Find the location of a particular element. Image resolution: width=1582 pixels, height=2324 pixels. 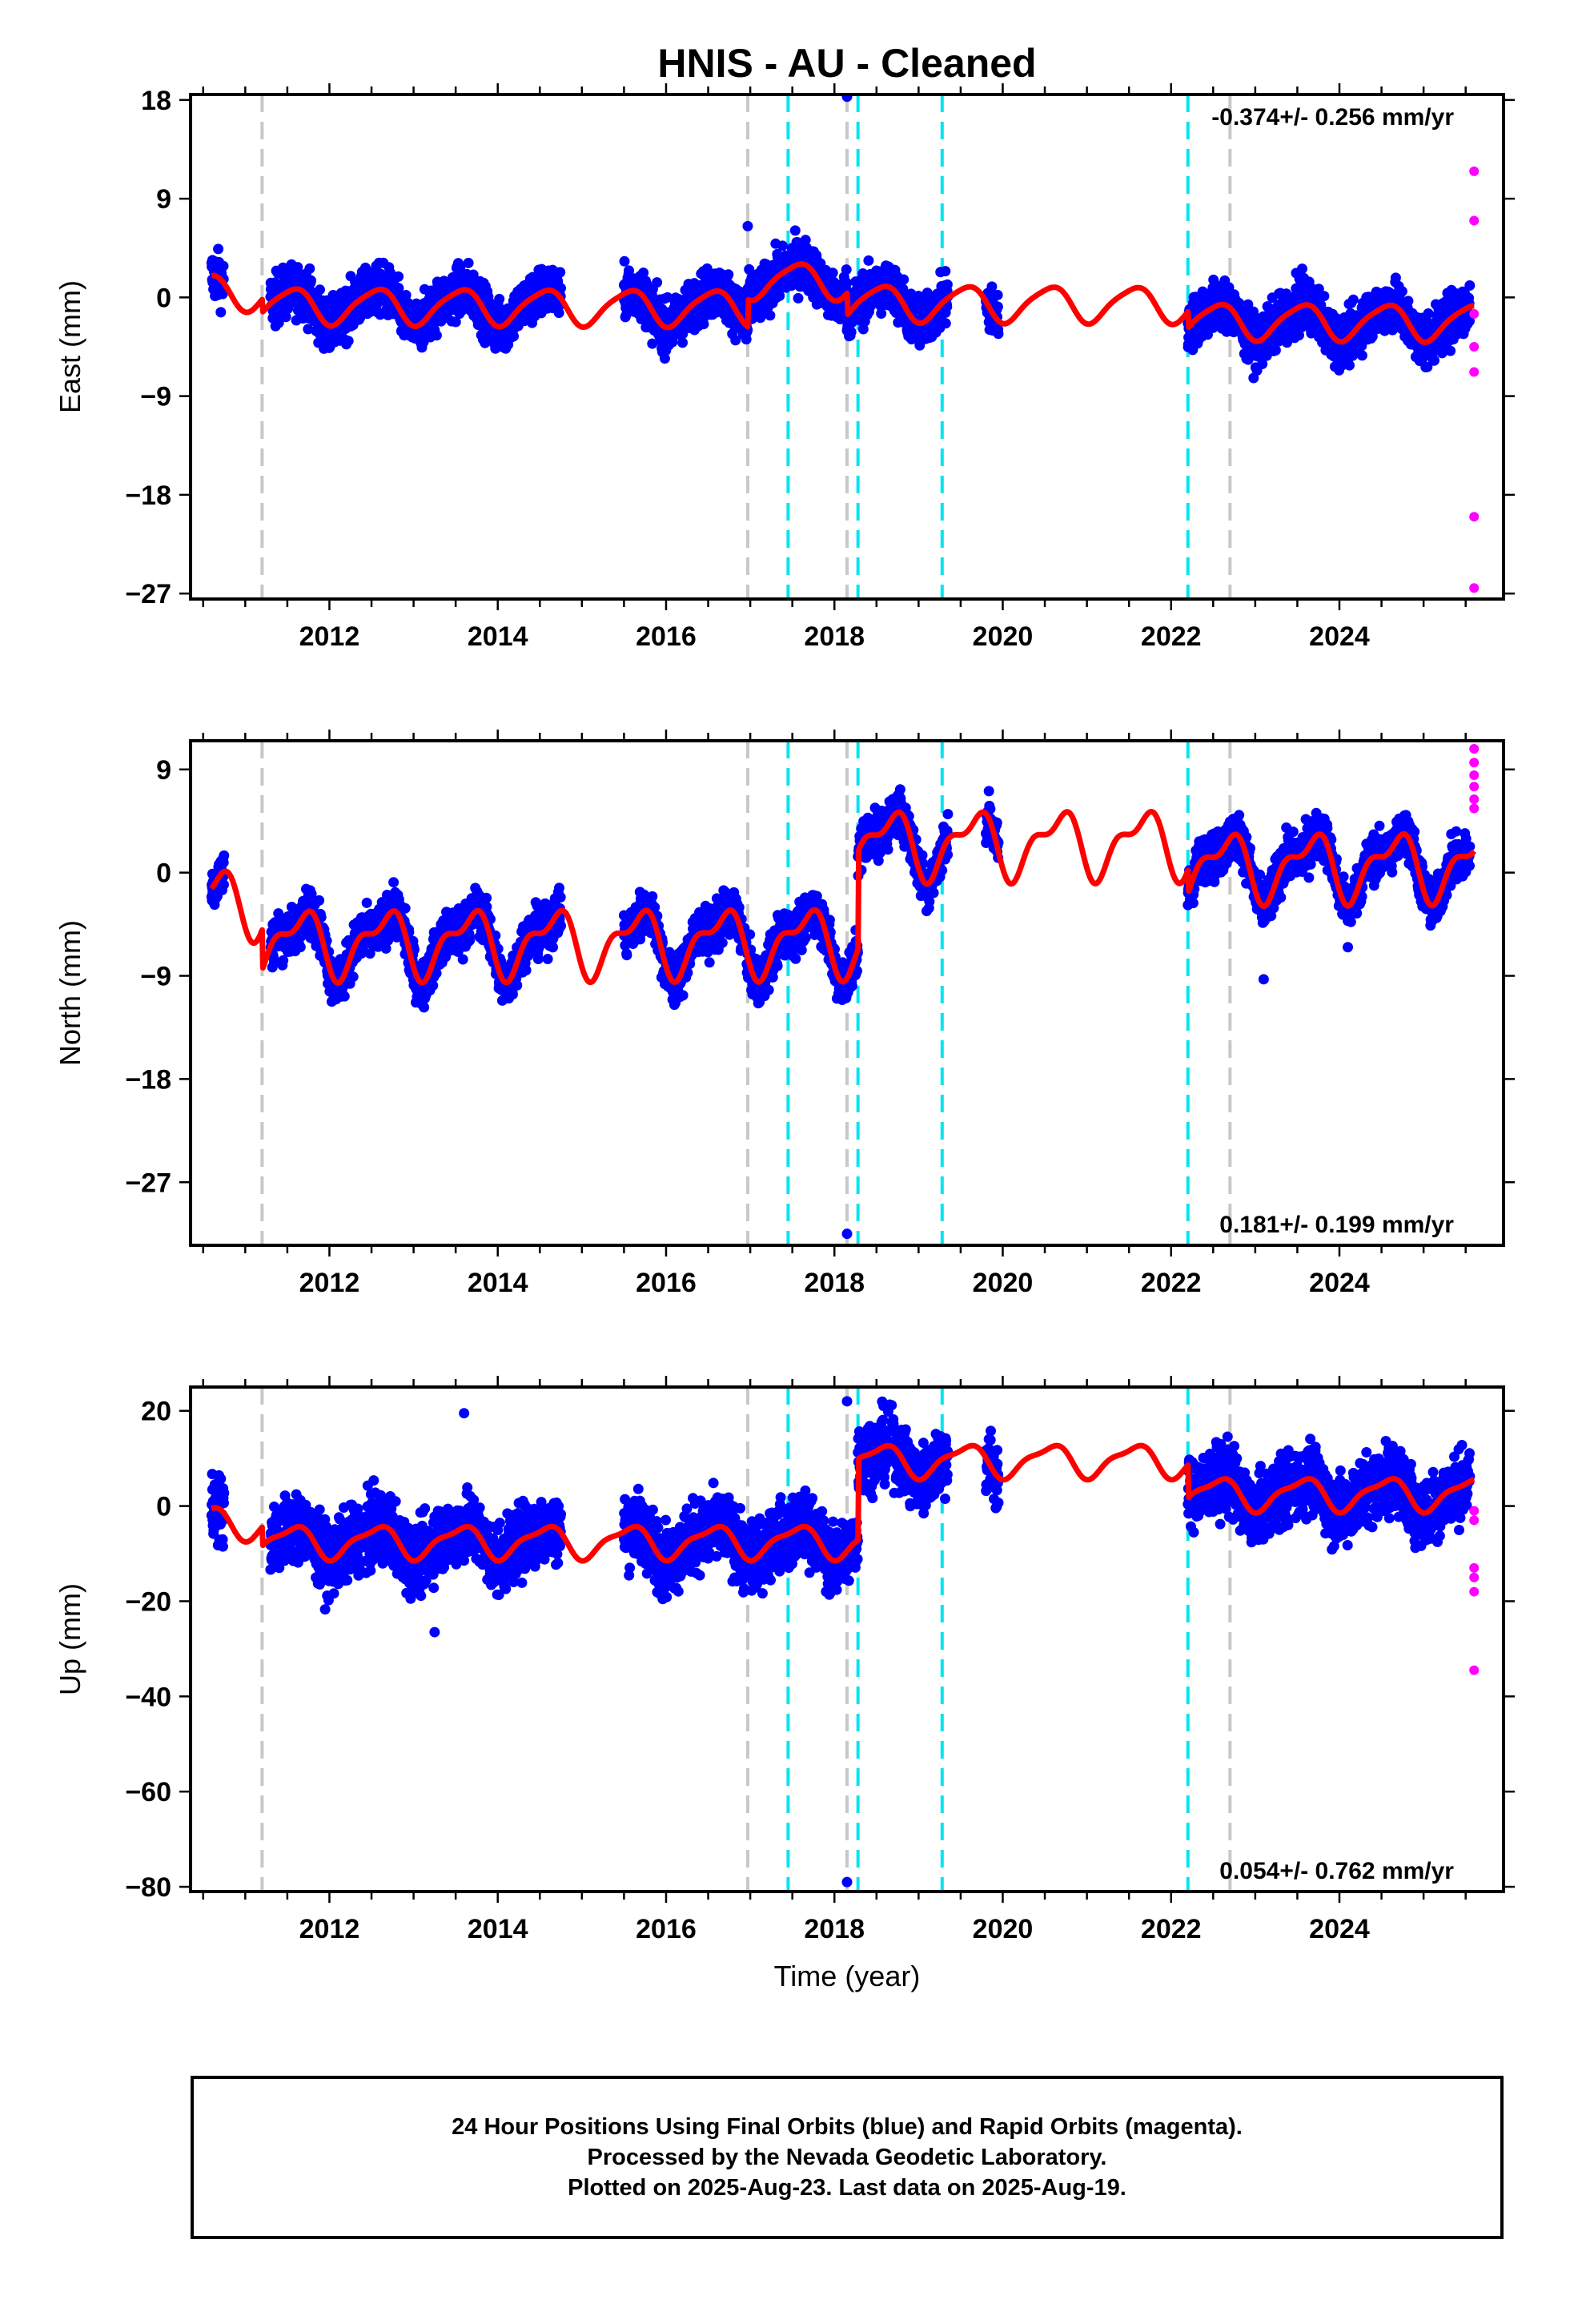

x-tick-label: 2018 is located at coordinates (834, 636).